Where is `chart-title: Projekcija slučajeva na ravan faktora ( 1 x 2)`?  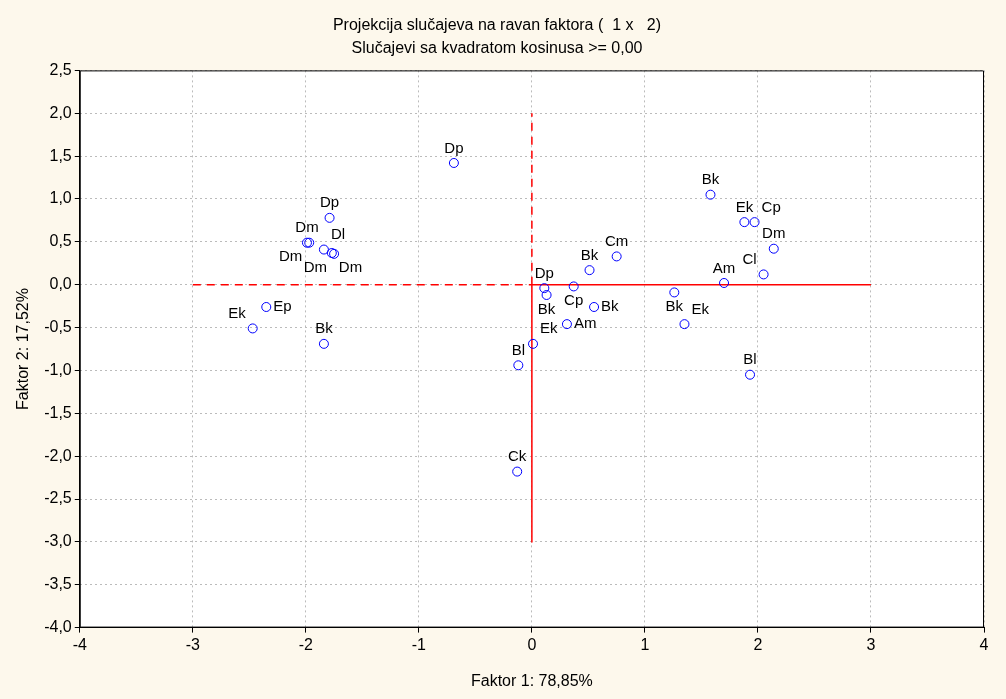 chart-title: Projekcija slučajeva na ravan faktora ( 1 x 2) is located at coordinates (497, 25).